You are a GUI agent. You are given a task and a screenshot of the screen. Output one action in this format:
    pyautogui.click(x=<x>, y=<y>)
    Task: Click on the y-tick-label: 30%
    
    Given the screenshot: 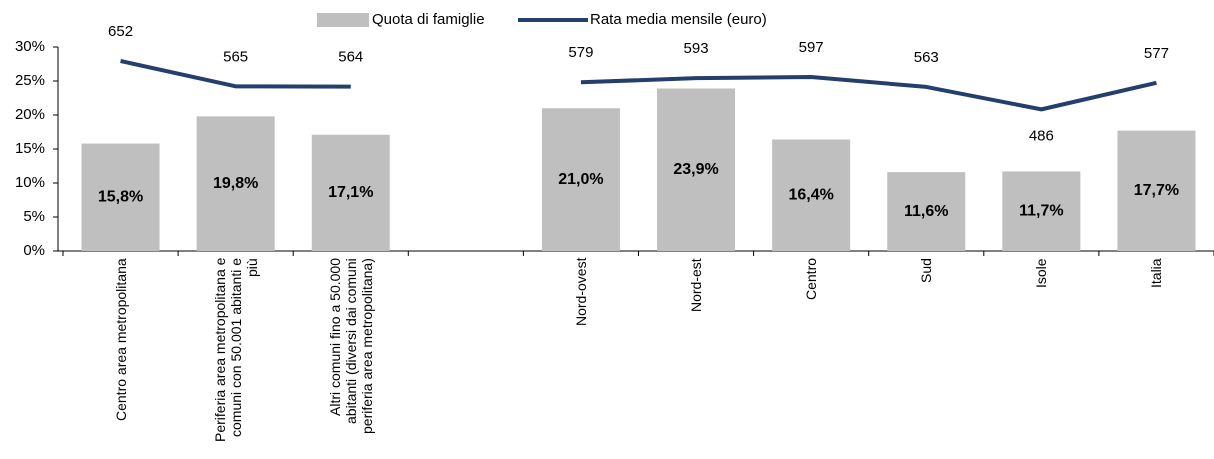 What is the action you would take?
    pyautogui.click(x=30, y=46)
    